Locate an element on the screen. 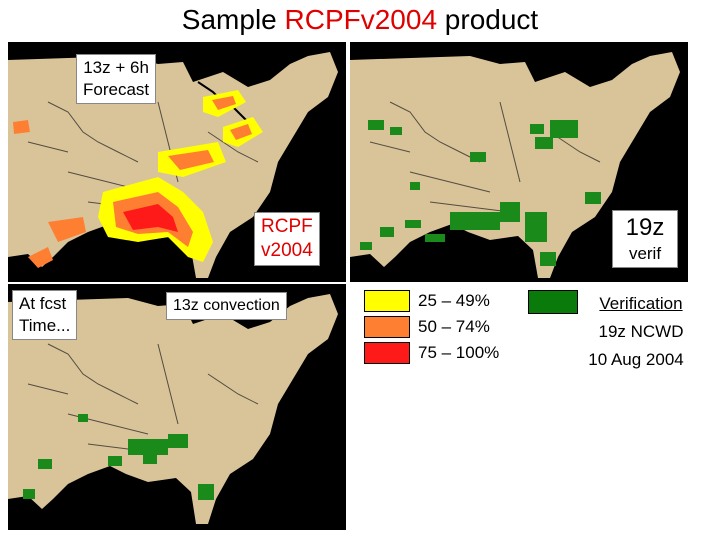 The image size is (720, 540). verif-label: 19z verif is located at coordinates (645, 239).